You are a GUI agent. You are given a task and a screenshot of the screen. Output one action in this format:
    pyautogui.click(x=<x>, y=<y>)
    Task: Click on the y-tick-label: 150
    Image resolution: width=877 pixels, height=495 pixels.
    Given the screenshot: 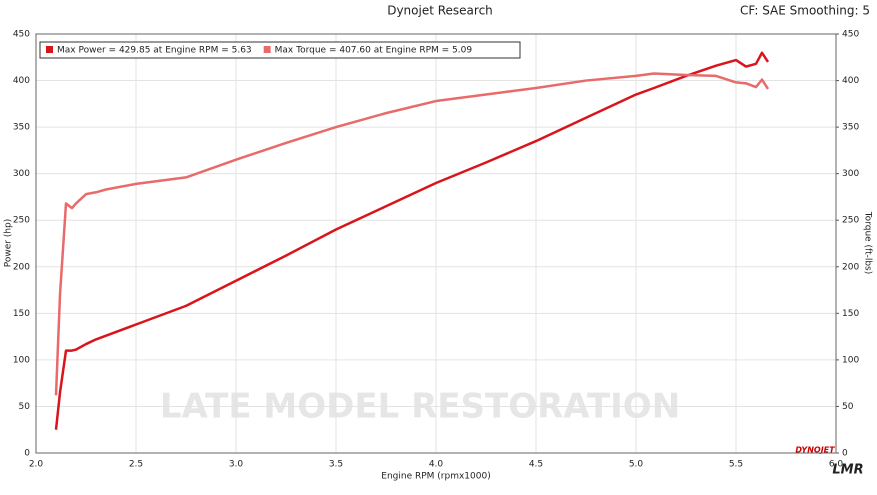 What is the action you would take?
    pyautogui.click(x=21, y=314)
    